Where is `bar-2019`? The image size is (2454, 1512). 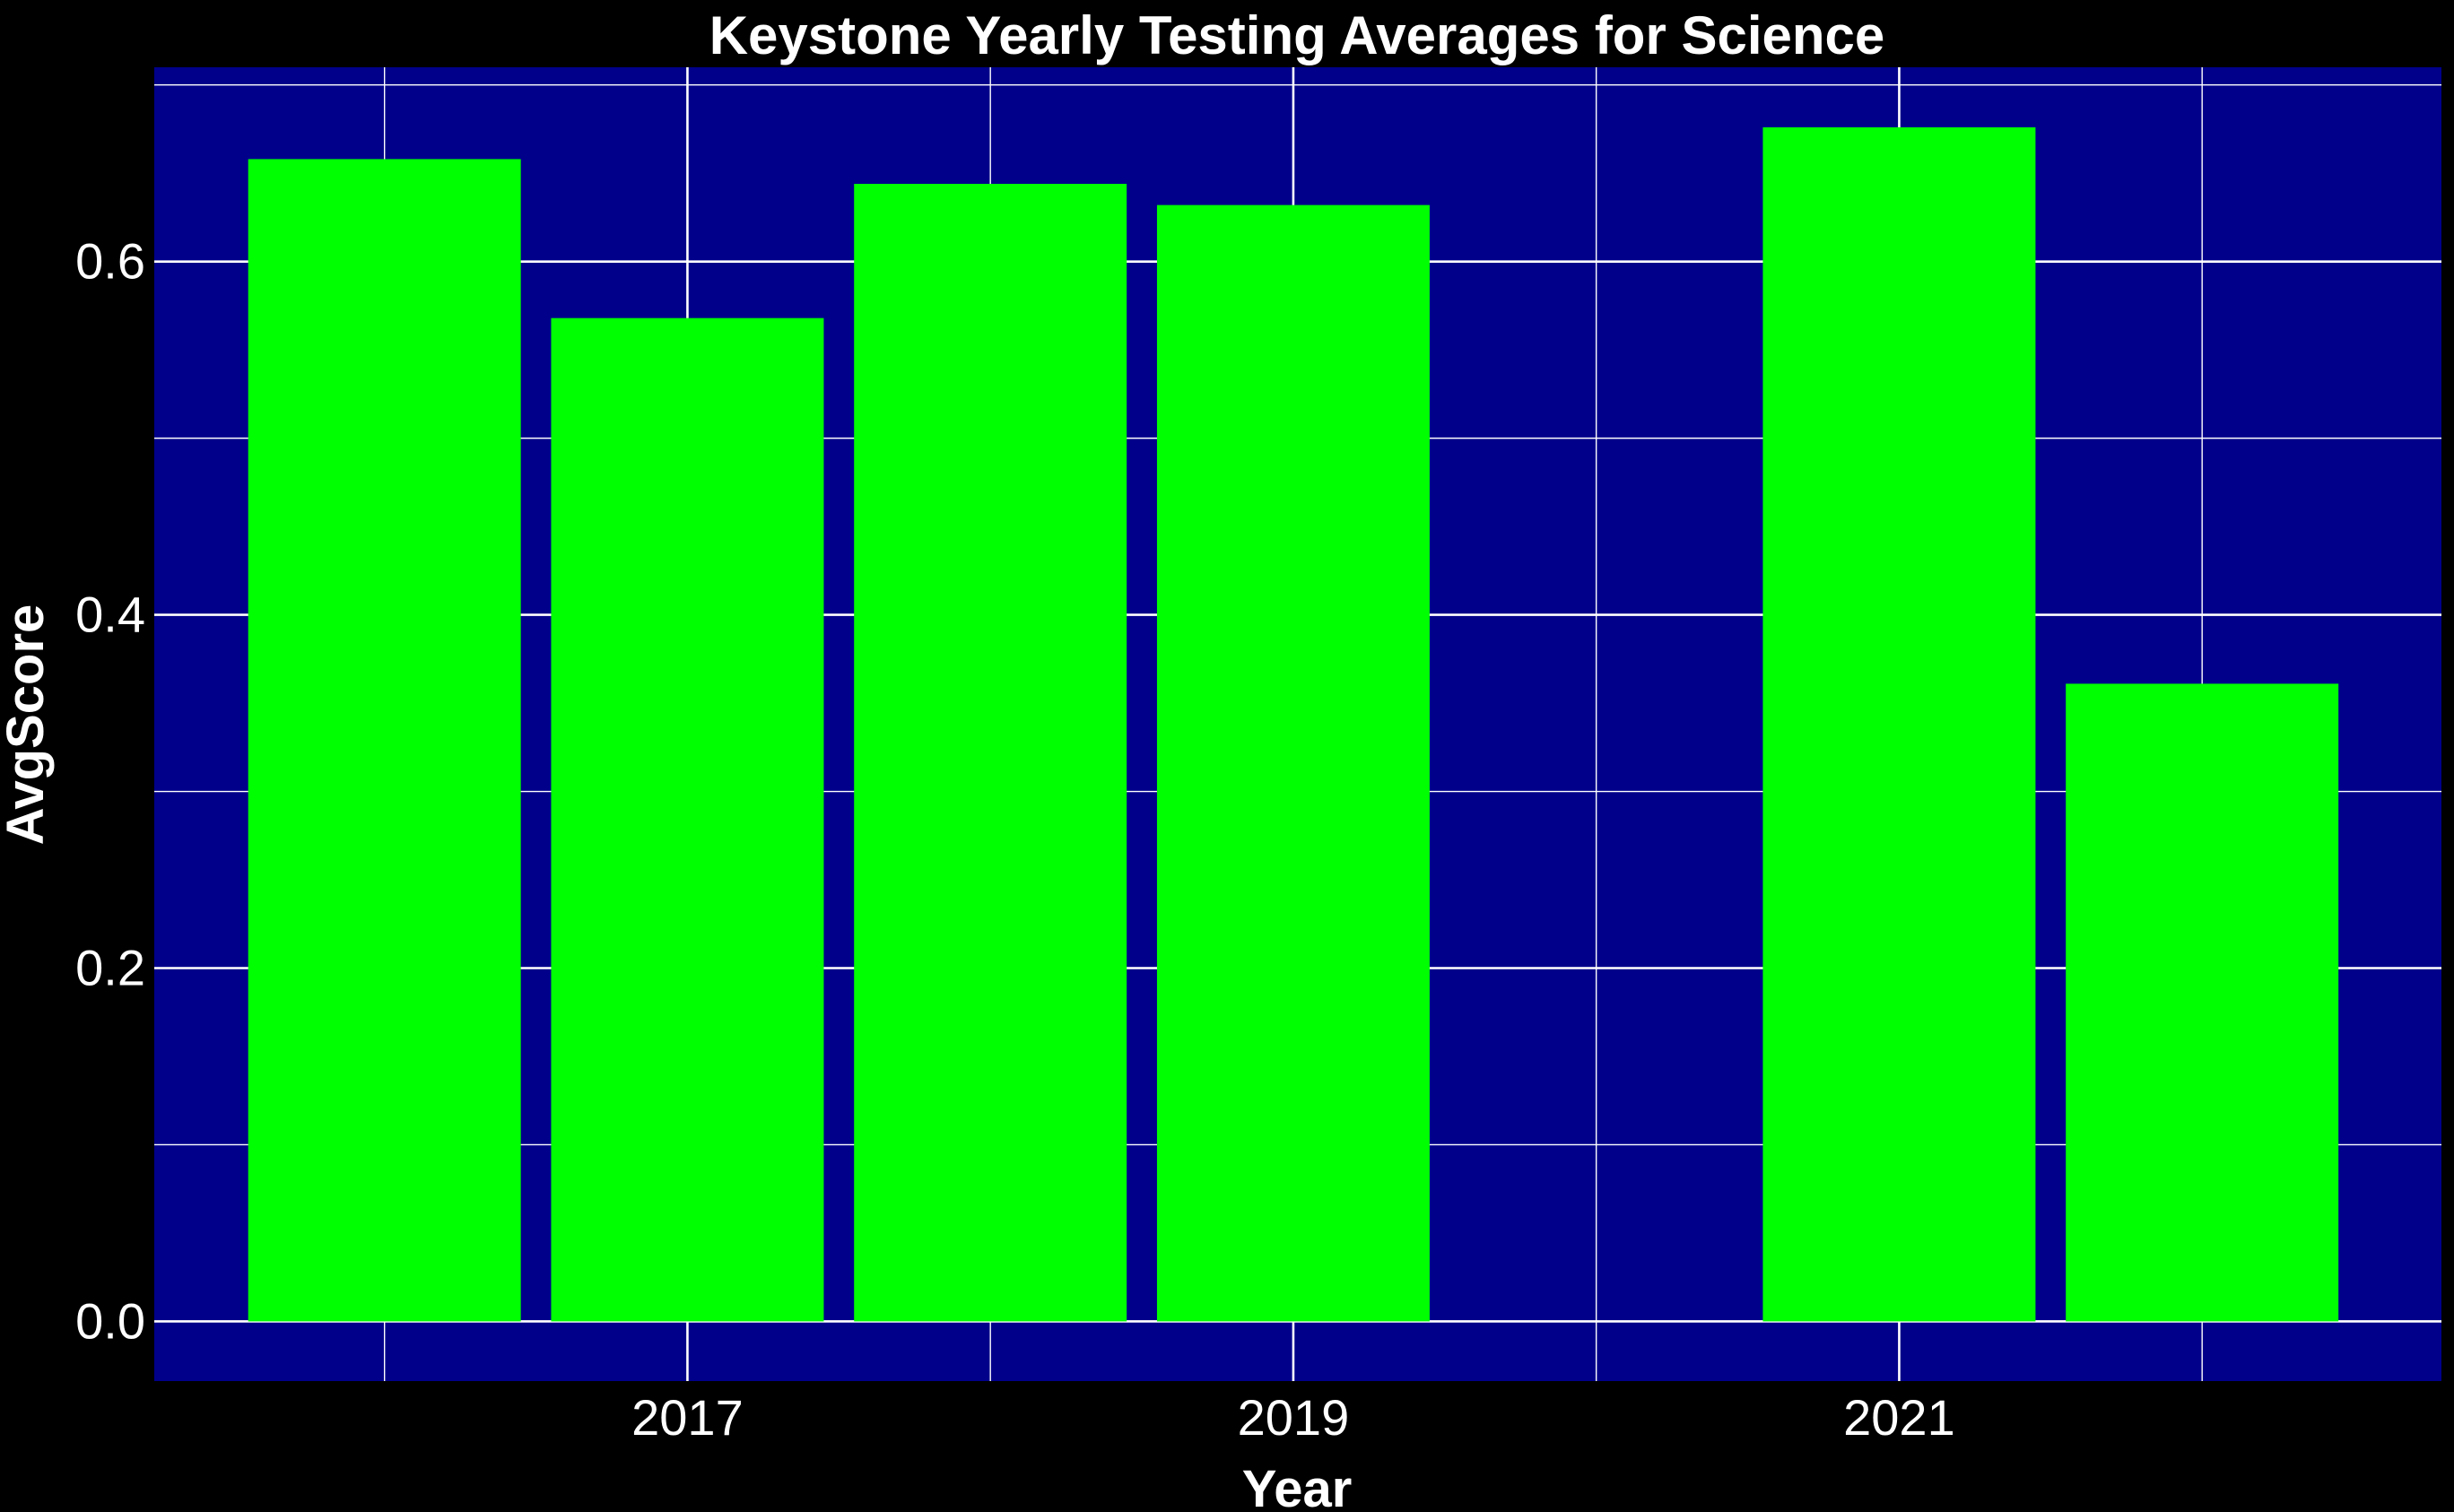
bar-2019 is located at coordinates (1293, 763).